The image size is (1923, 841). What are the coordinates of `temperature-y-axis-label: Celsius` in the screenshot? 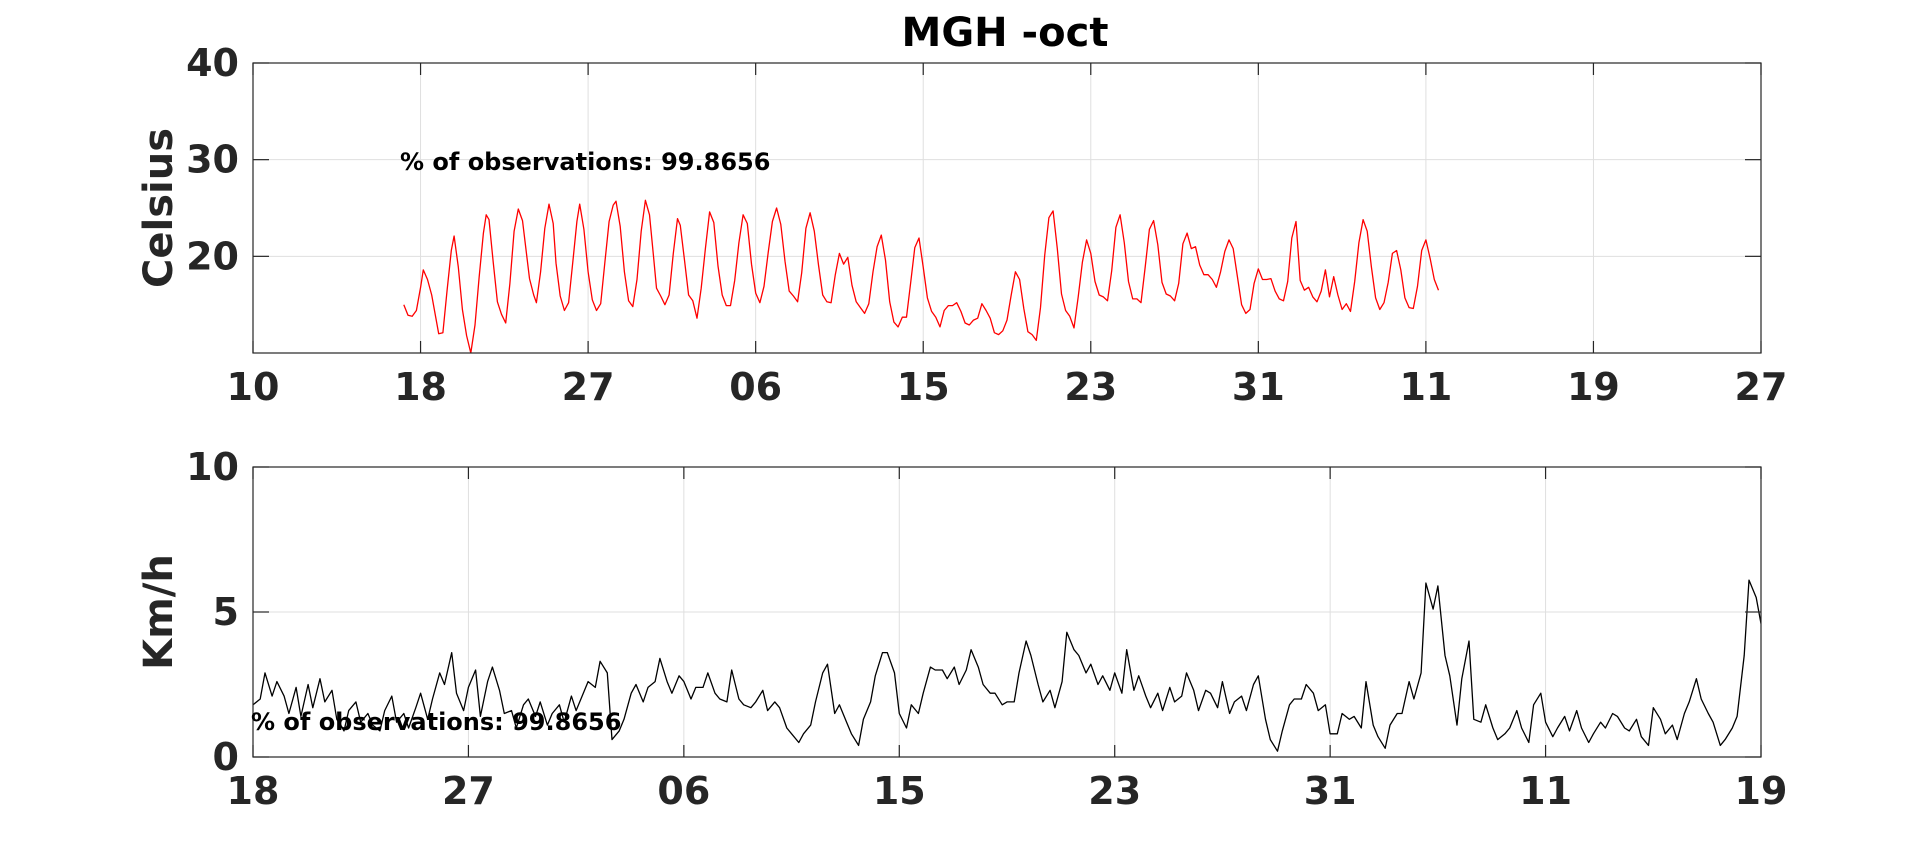 It's located at (159, 208).